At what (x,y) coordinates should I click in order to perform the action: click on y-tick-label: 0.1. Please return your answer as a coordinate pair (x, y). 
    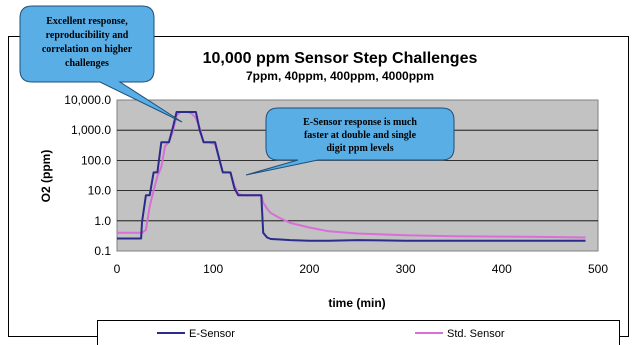
    Looking at the image, I should click on (102, 251).